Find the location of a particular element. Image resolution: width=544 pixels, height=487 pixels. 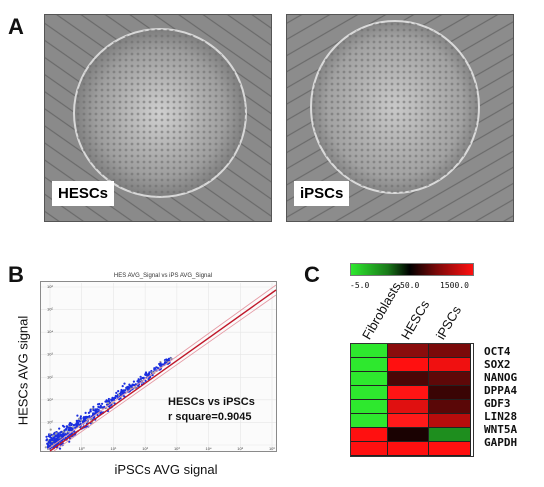

x-tick-label: 10¹ is located at coordinates (114, 448).